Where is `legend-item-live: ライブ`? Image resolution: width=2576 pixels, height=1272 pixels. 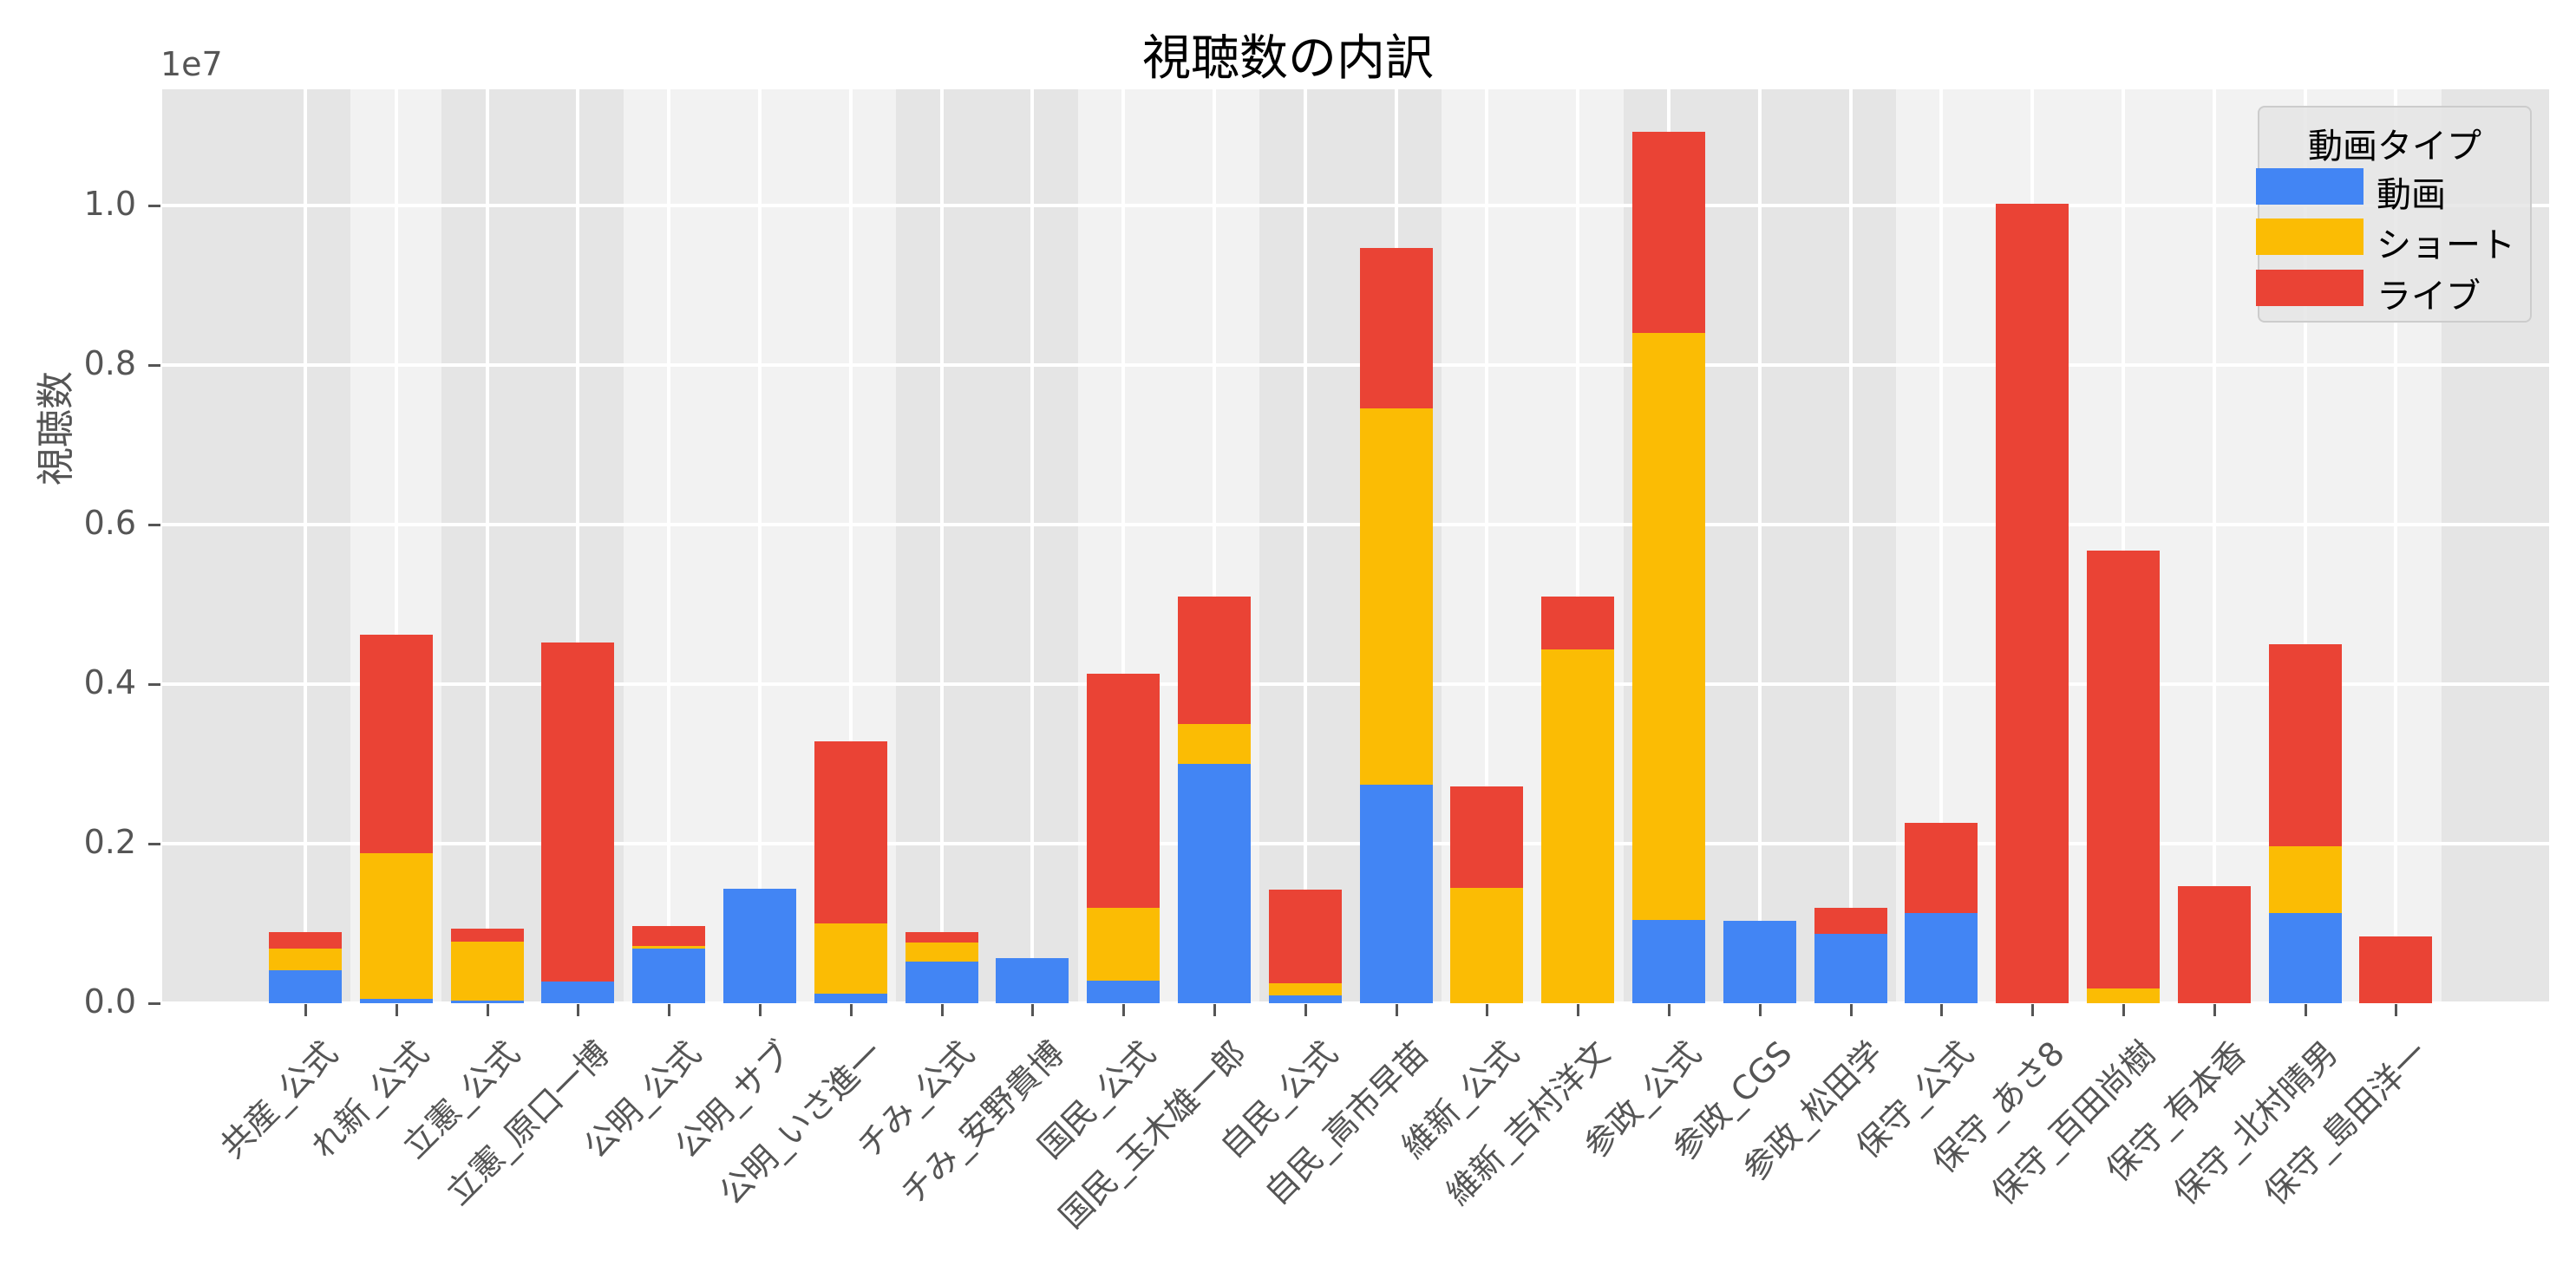 legend-item-live: ライブ is located at coordinates (2393, 293).